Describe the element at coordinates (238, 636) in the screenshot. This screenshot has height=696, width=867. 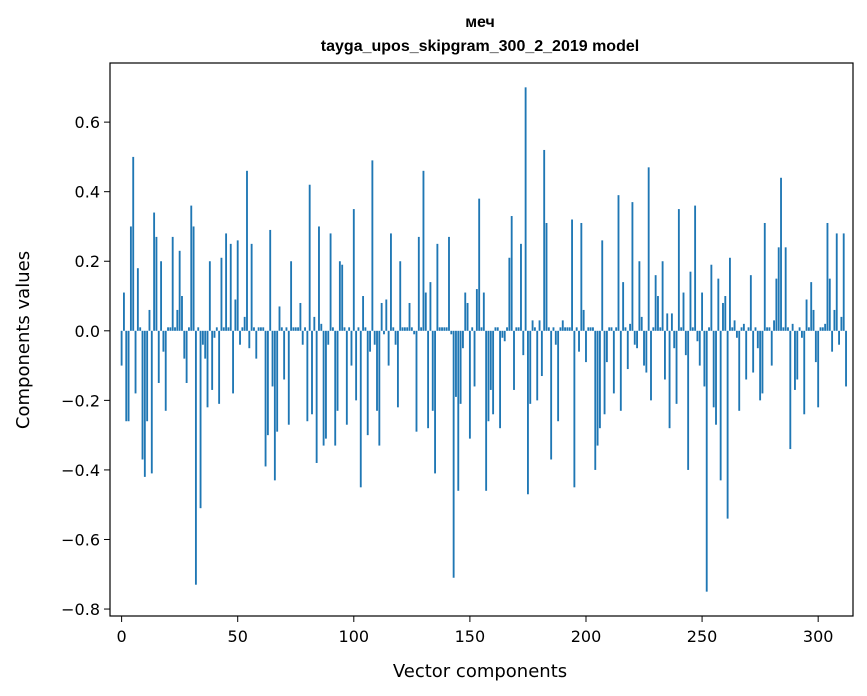
I see `x-tick-label: 50` at that location.